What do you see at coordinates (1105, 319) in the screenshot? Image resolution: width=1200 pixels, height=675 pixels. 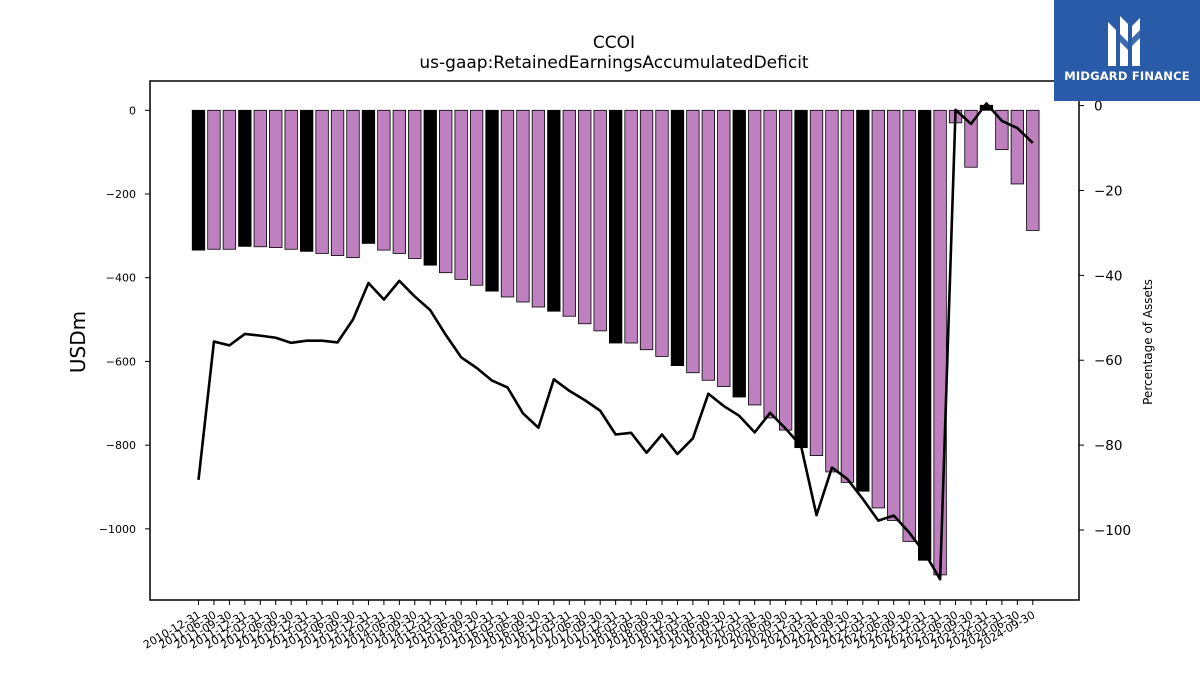 I see `right-axis: 0 −20 −40 −60 −80 −100` at bounding box center [1105, 319].